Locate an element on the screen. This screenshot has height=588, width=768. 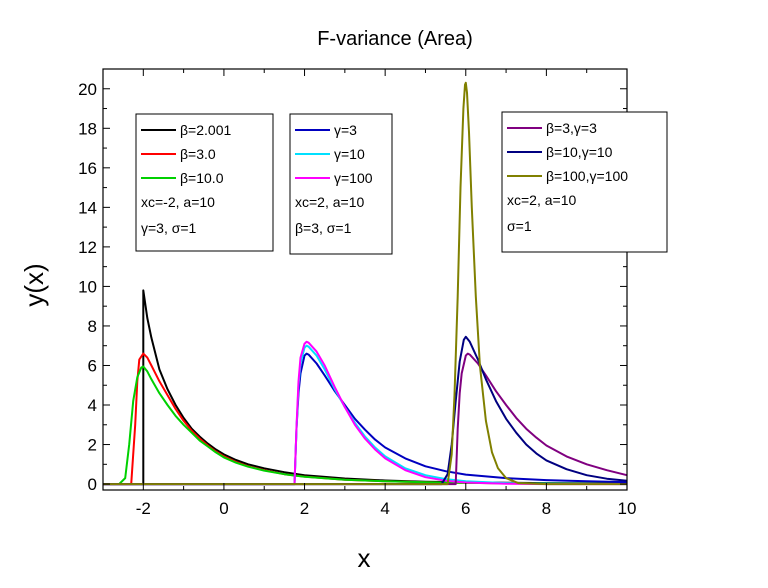
y-tick-label: 10 is located at coordinates (87, 286).